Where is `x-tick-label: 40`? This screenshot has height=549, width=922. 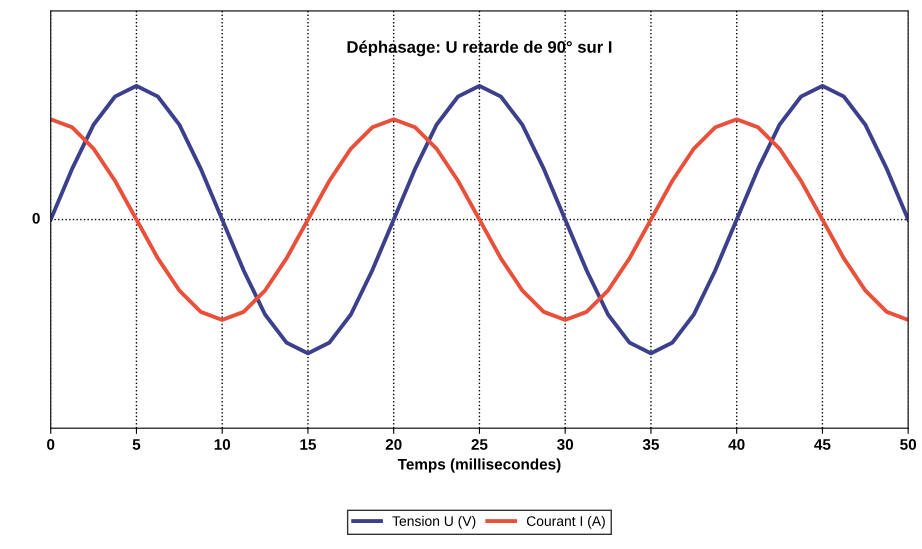 x-tick-label: 40 is located at coordinates (736, 444).